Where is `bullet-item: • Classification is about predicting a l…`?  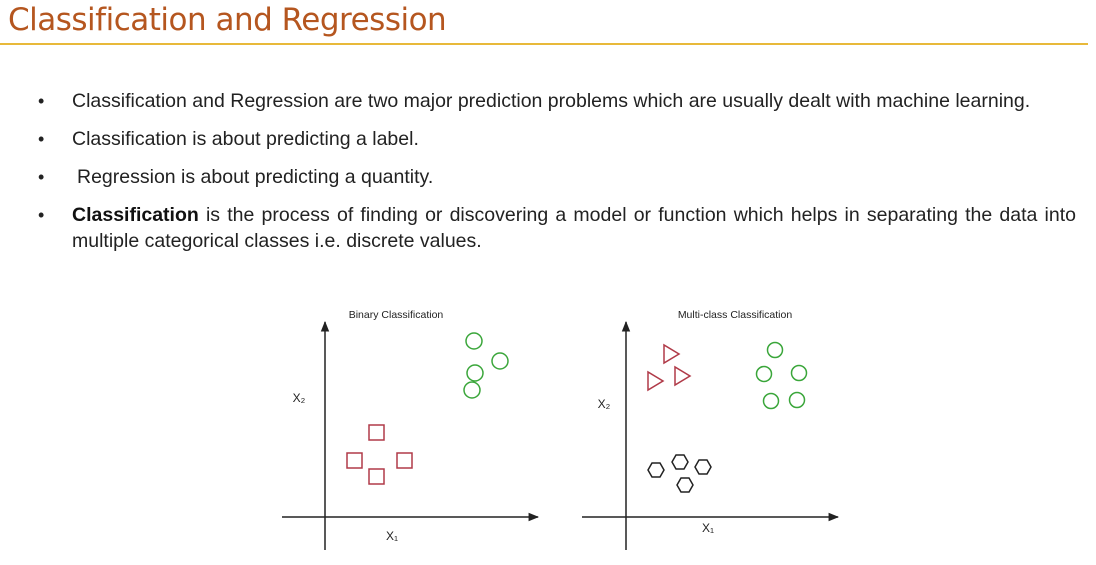
bullet-item: • Classification is about predicting a l… is located at coordinates (557, 139).